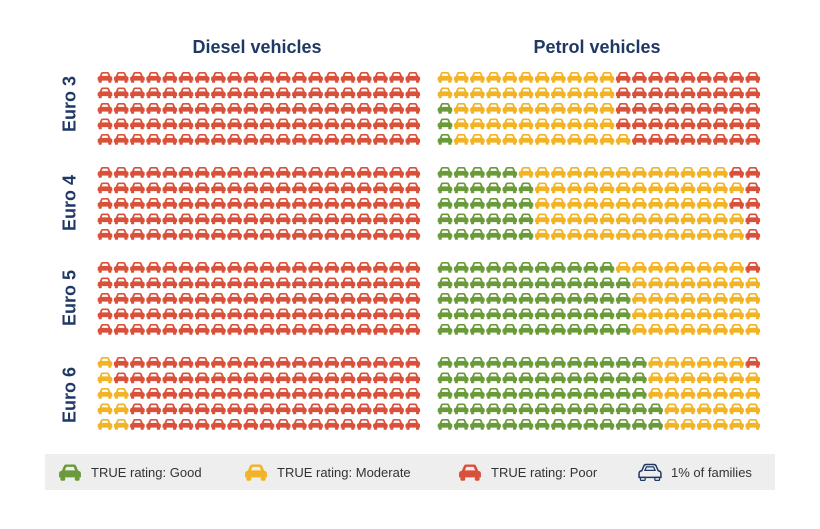 Image resolution: width=820 pixels, height=529 pixels. Describe the element at coordinates (736, 234) in the screenshot. I see `car-petrol-euro-4-r5-c19-moderate` at that location.